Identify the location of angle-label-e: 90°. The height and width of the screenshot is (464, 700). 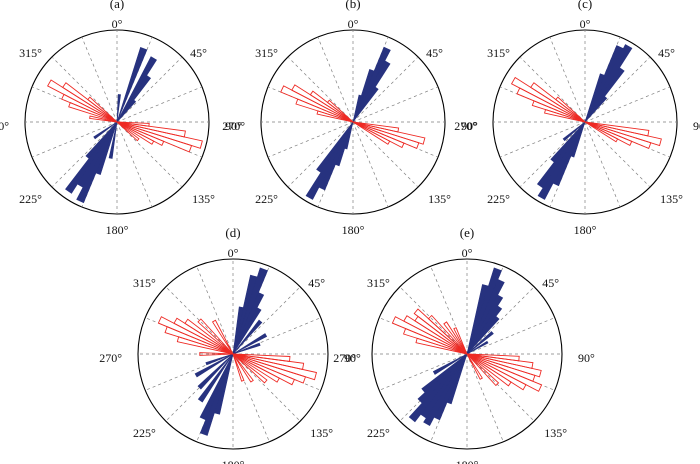
(586, 358).